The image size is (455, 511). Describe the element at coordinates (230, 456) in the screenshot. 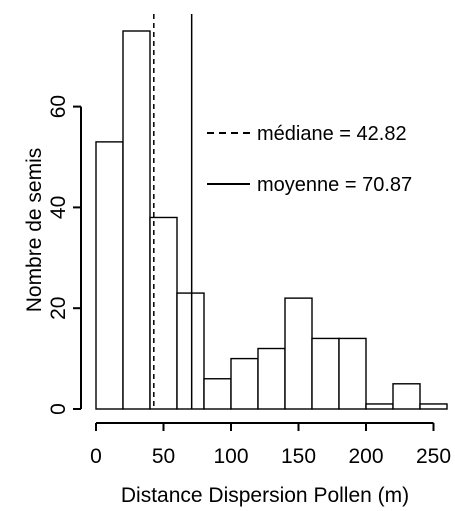

I see `x-tick-label: 100` at that location.